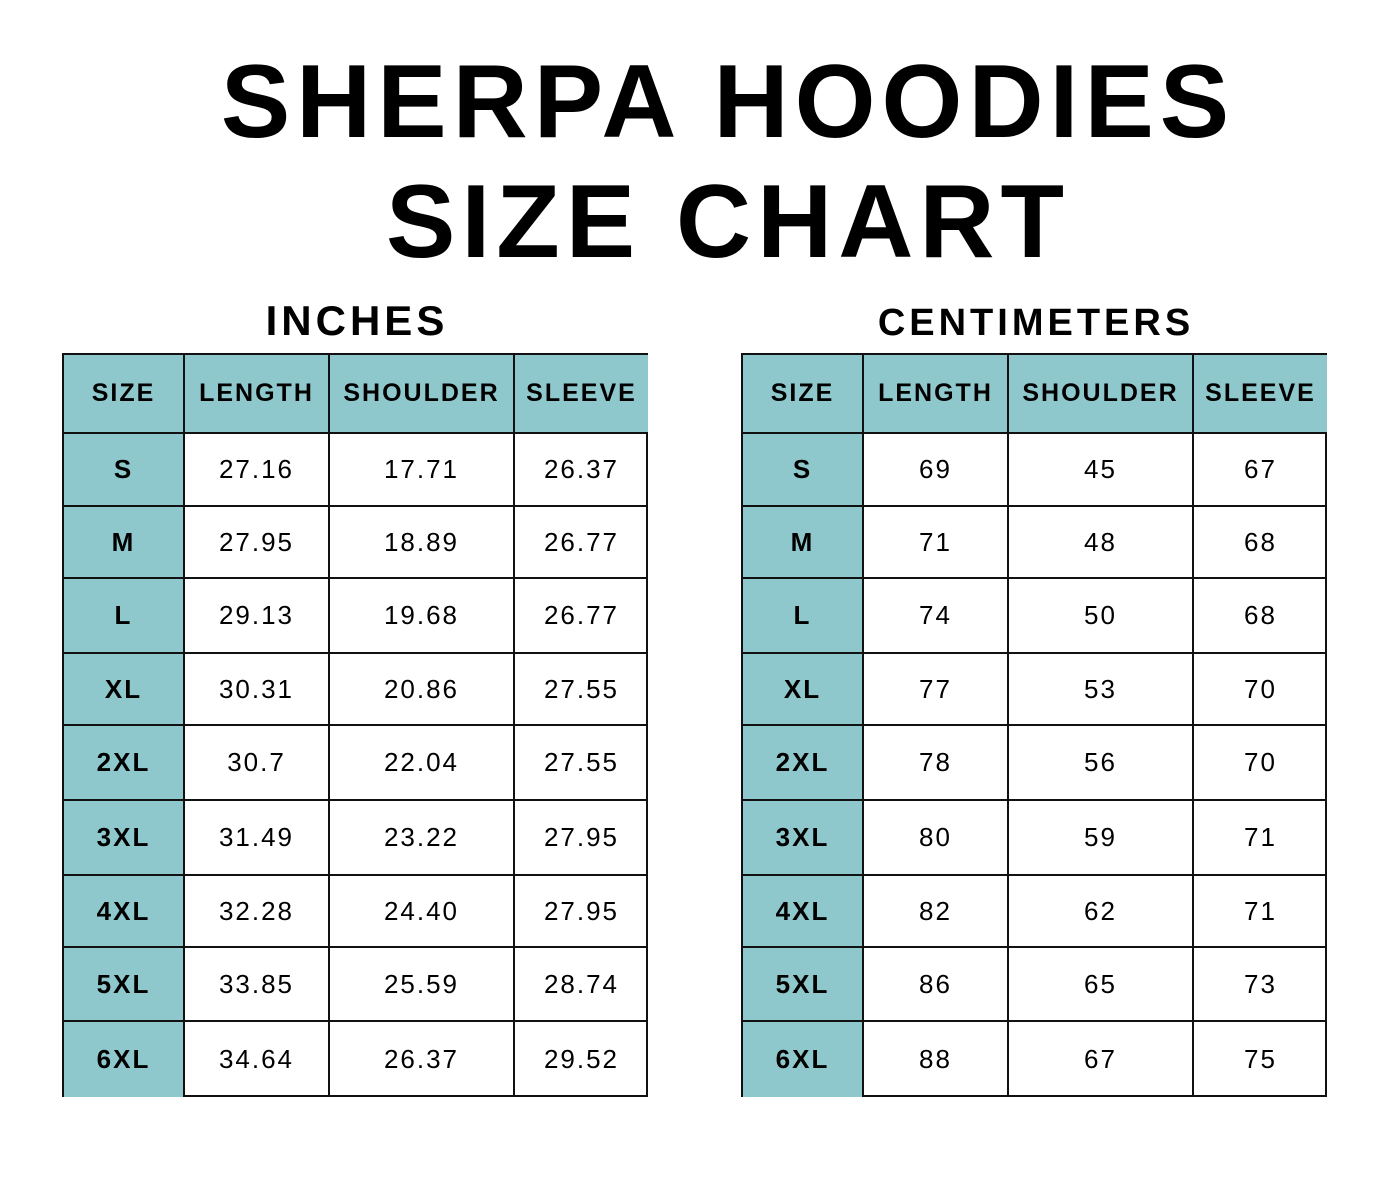 This screenshot has width=1388, height=1200. What do you see at coordinates (422, 912) in the screenshot?
I see `table-cell-shoulder: 24.40` at bounding box center [422, 912].